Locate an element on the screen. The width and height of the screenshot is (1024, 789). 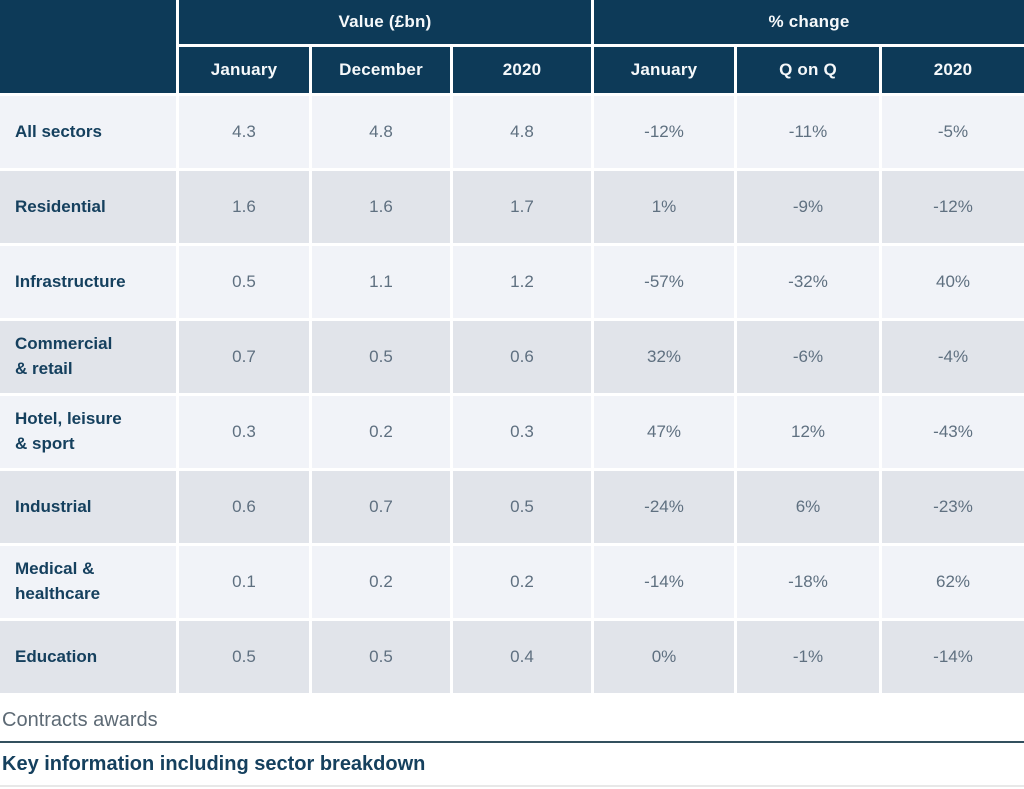
value-cell: -43% is located at coordinates (953, 432).